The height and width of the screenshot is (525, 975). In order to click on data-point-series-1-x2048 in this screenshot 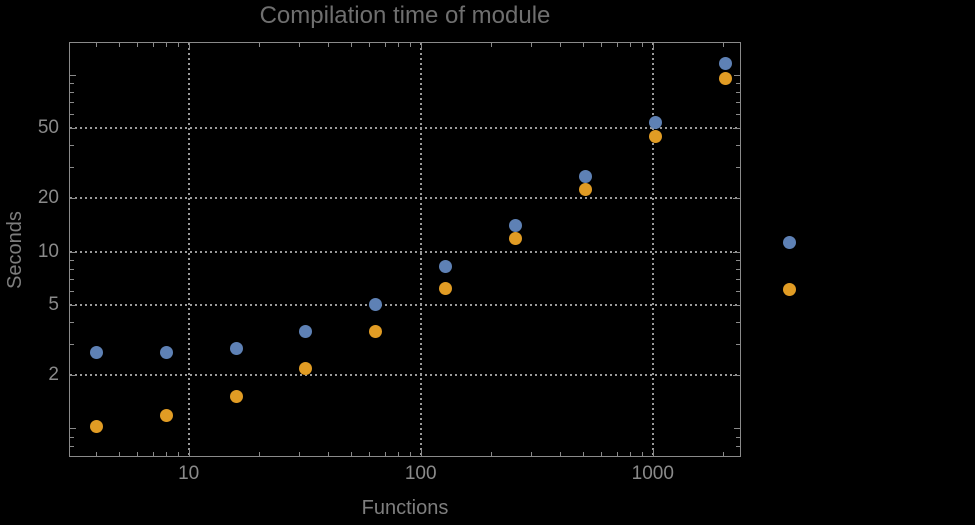, I will do `click(725, 63)`.